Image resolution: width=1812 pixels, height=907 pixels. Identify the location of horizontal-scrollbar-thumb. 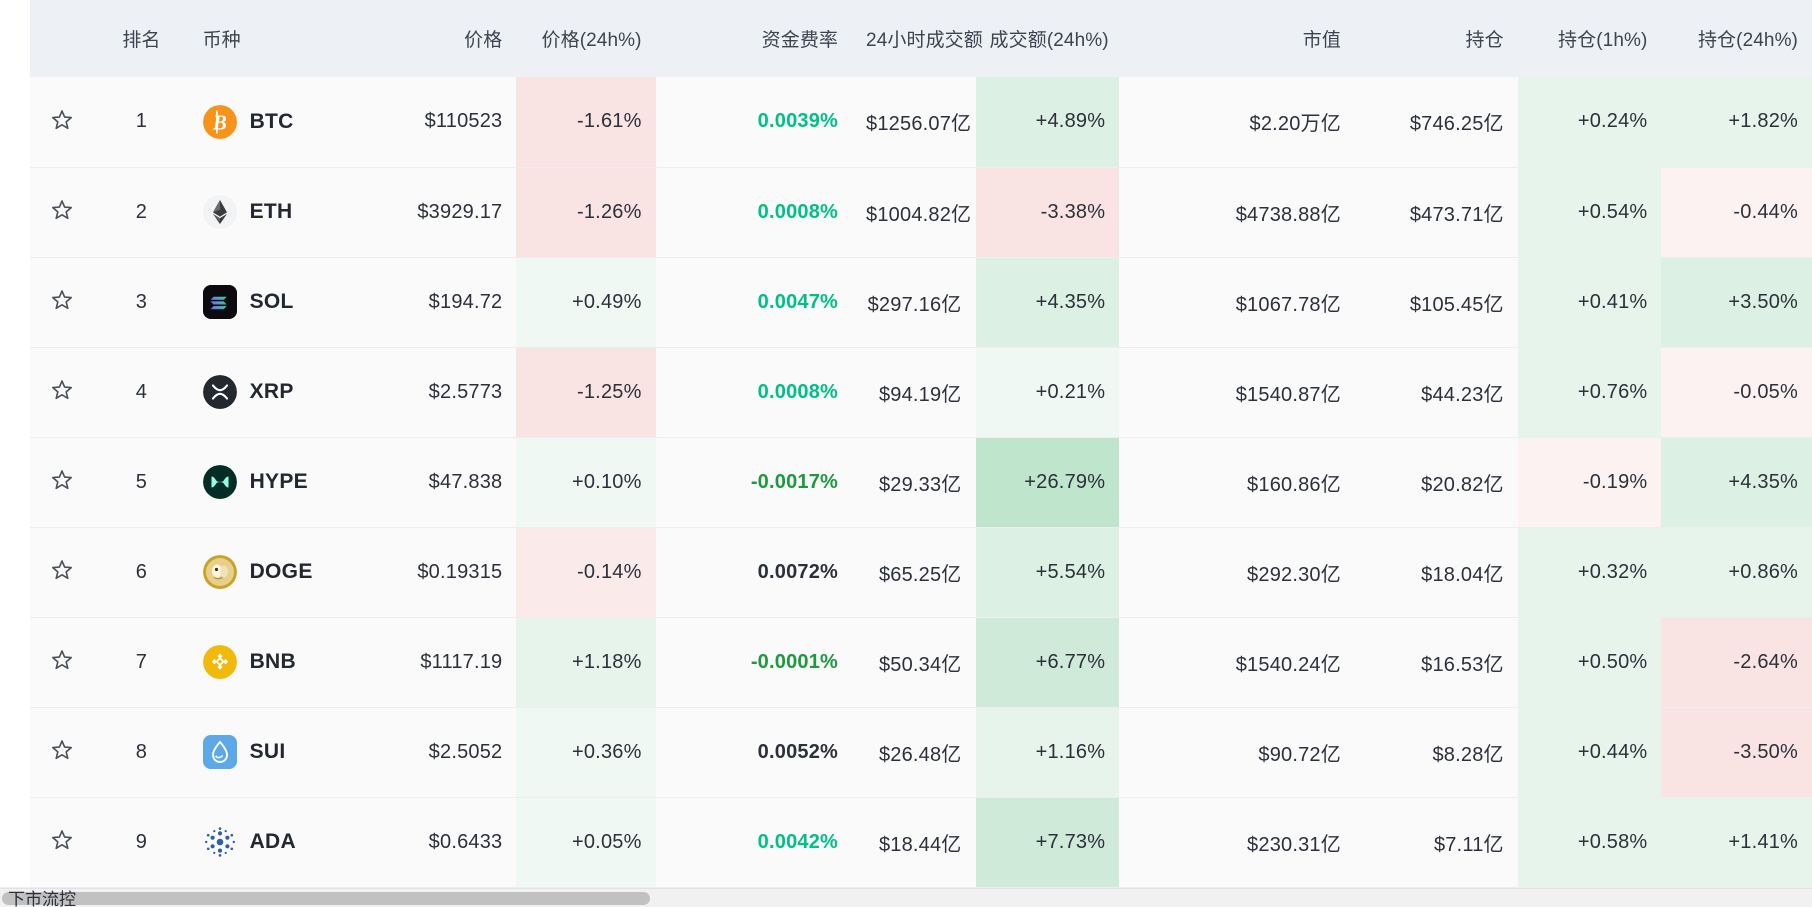
(326, 898).